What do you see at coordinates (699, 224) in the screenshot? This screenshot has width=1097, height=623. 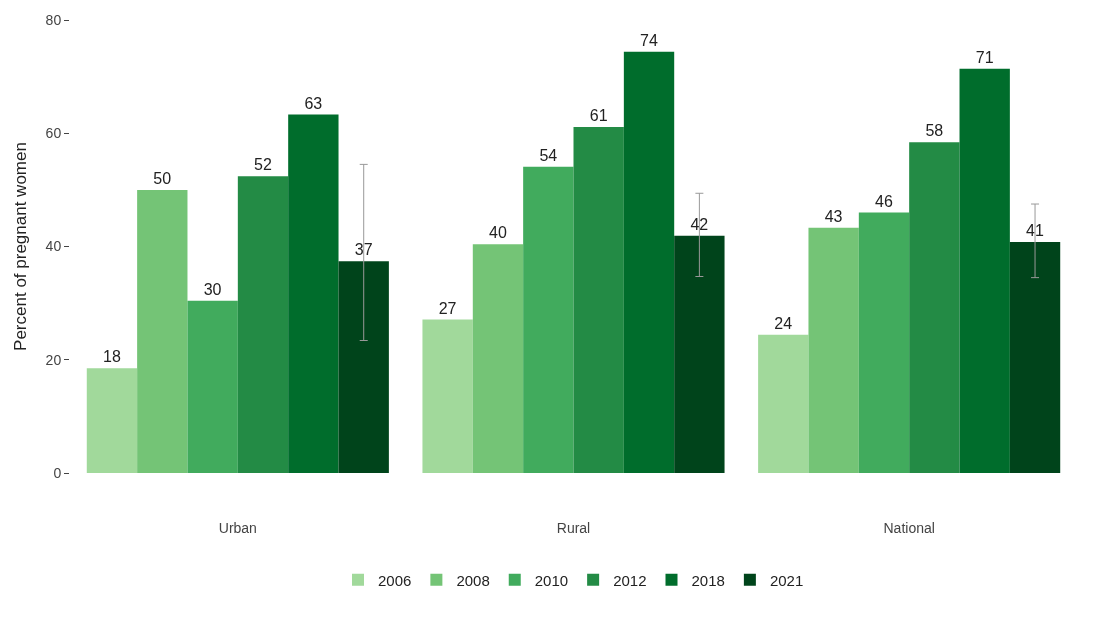 I see `data-label: 42` at bounding box center [699, 224].